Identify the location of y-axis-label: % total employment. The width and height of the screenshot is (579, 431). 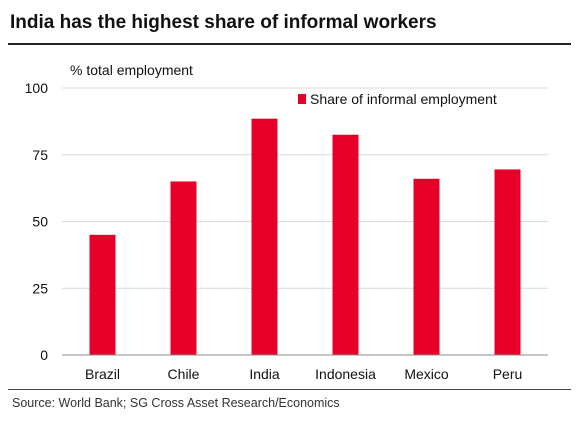
(131, 70).